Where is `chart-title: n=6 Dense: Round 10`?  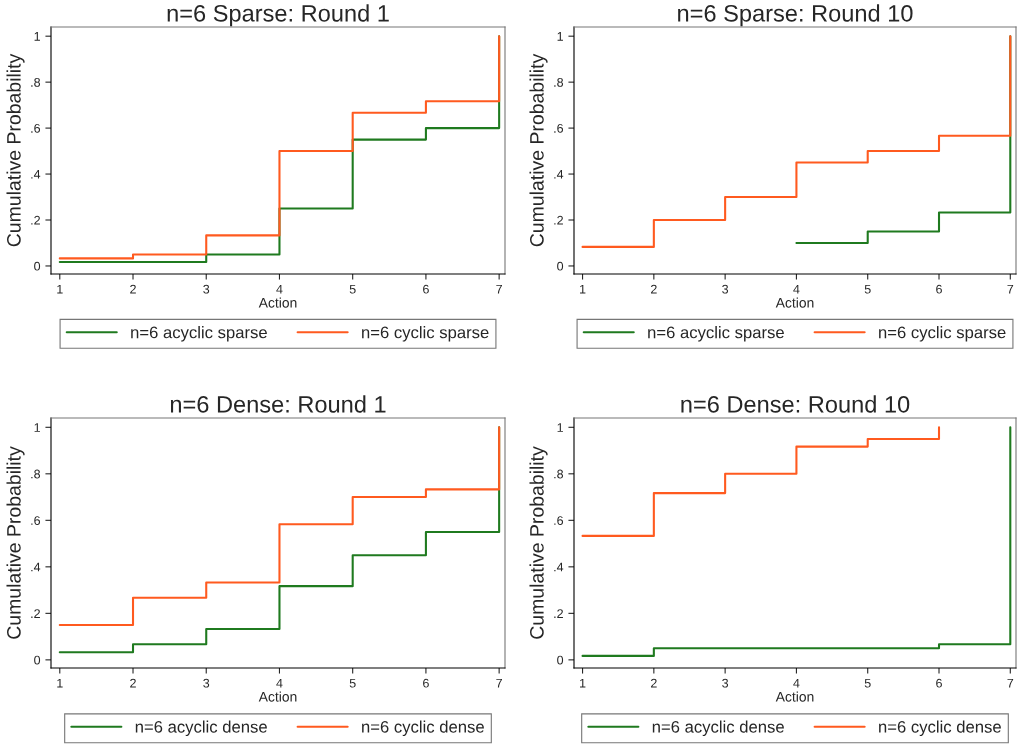 chart-title: n=6 Dense: Round 10 is located at coordinates (795, 404).